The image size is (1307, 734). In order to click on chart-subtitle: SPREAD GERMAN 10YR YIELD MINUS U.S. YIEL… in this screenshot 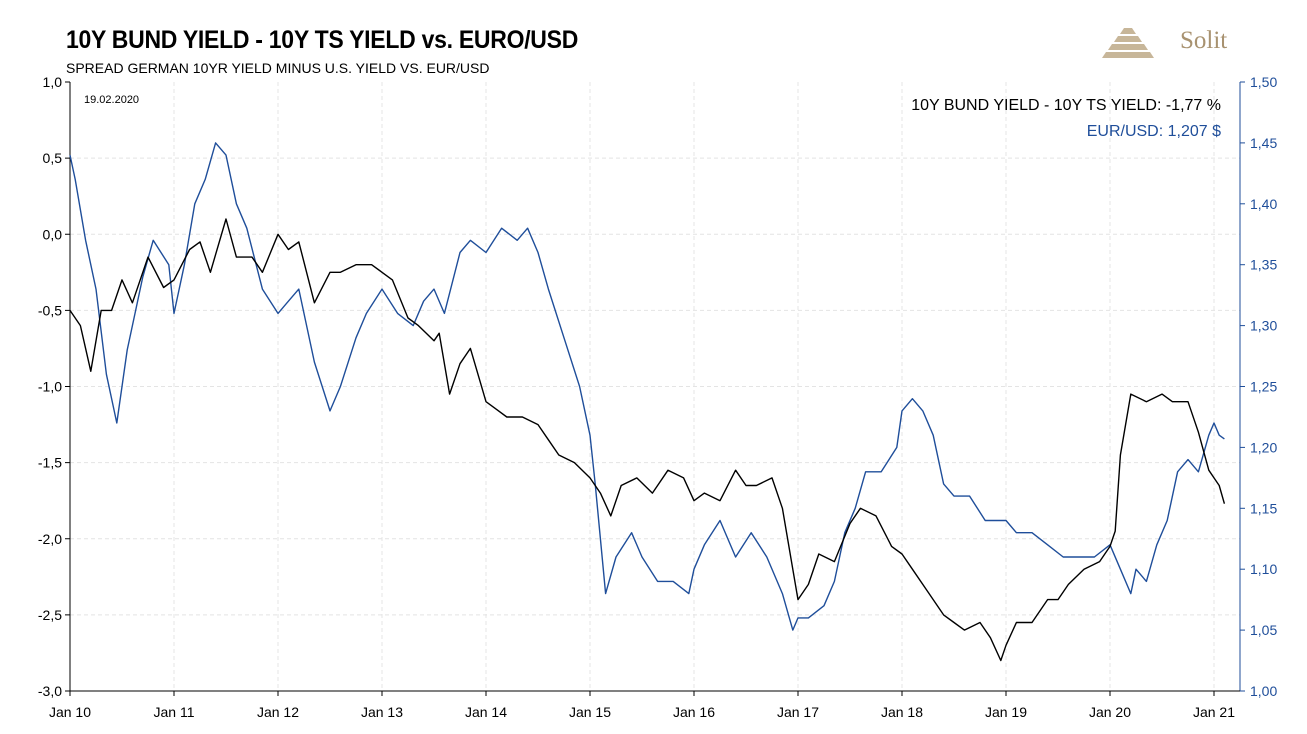, I will do `click(278, 68)`.